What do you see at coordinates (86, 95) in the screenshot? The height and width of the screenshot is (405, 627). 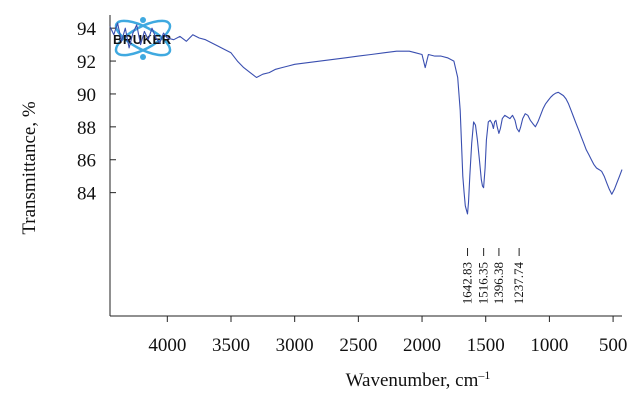 I see `y-tick-label: 90` at bounding box center [86, 95].